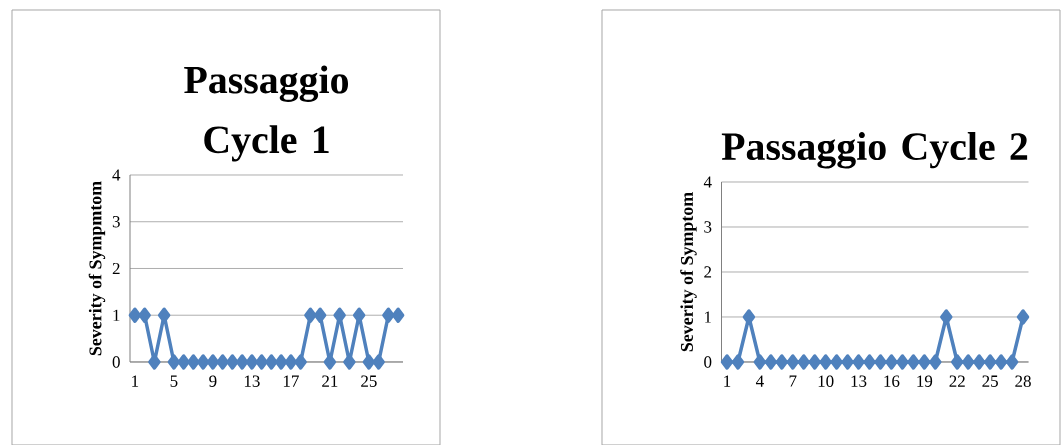  What do you see at coordinates (793, 381) in the screenshot?
I see `x-tick-label: 7` at bounding box center [793, 381].